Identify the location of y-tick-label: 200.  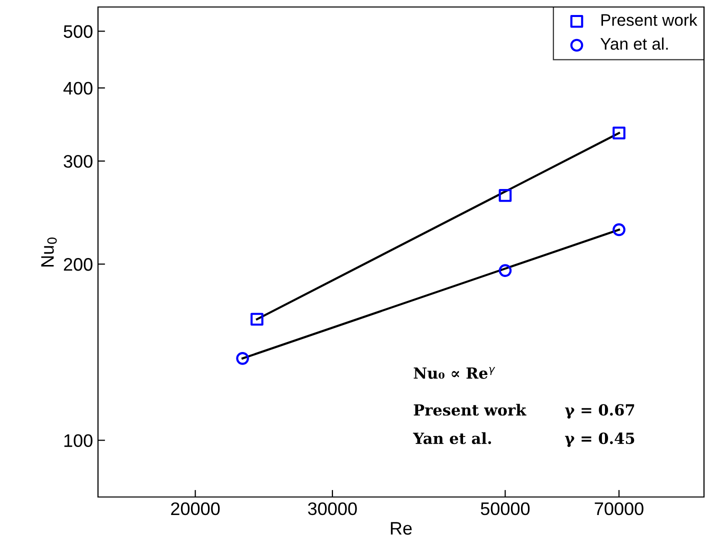
(78, 264).